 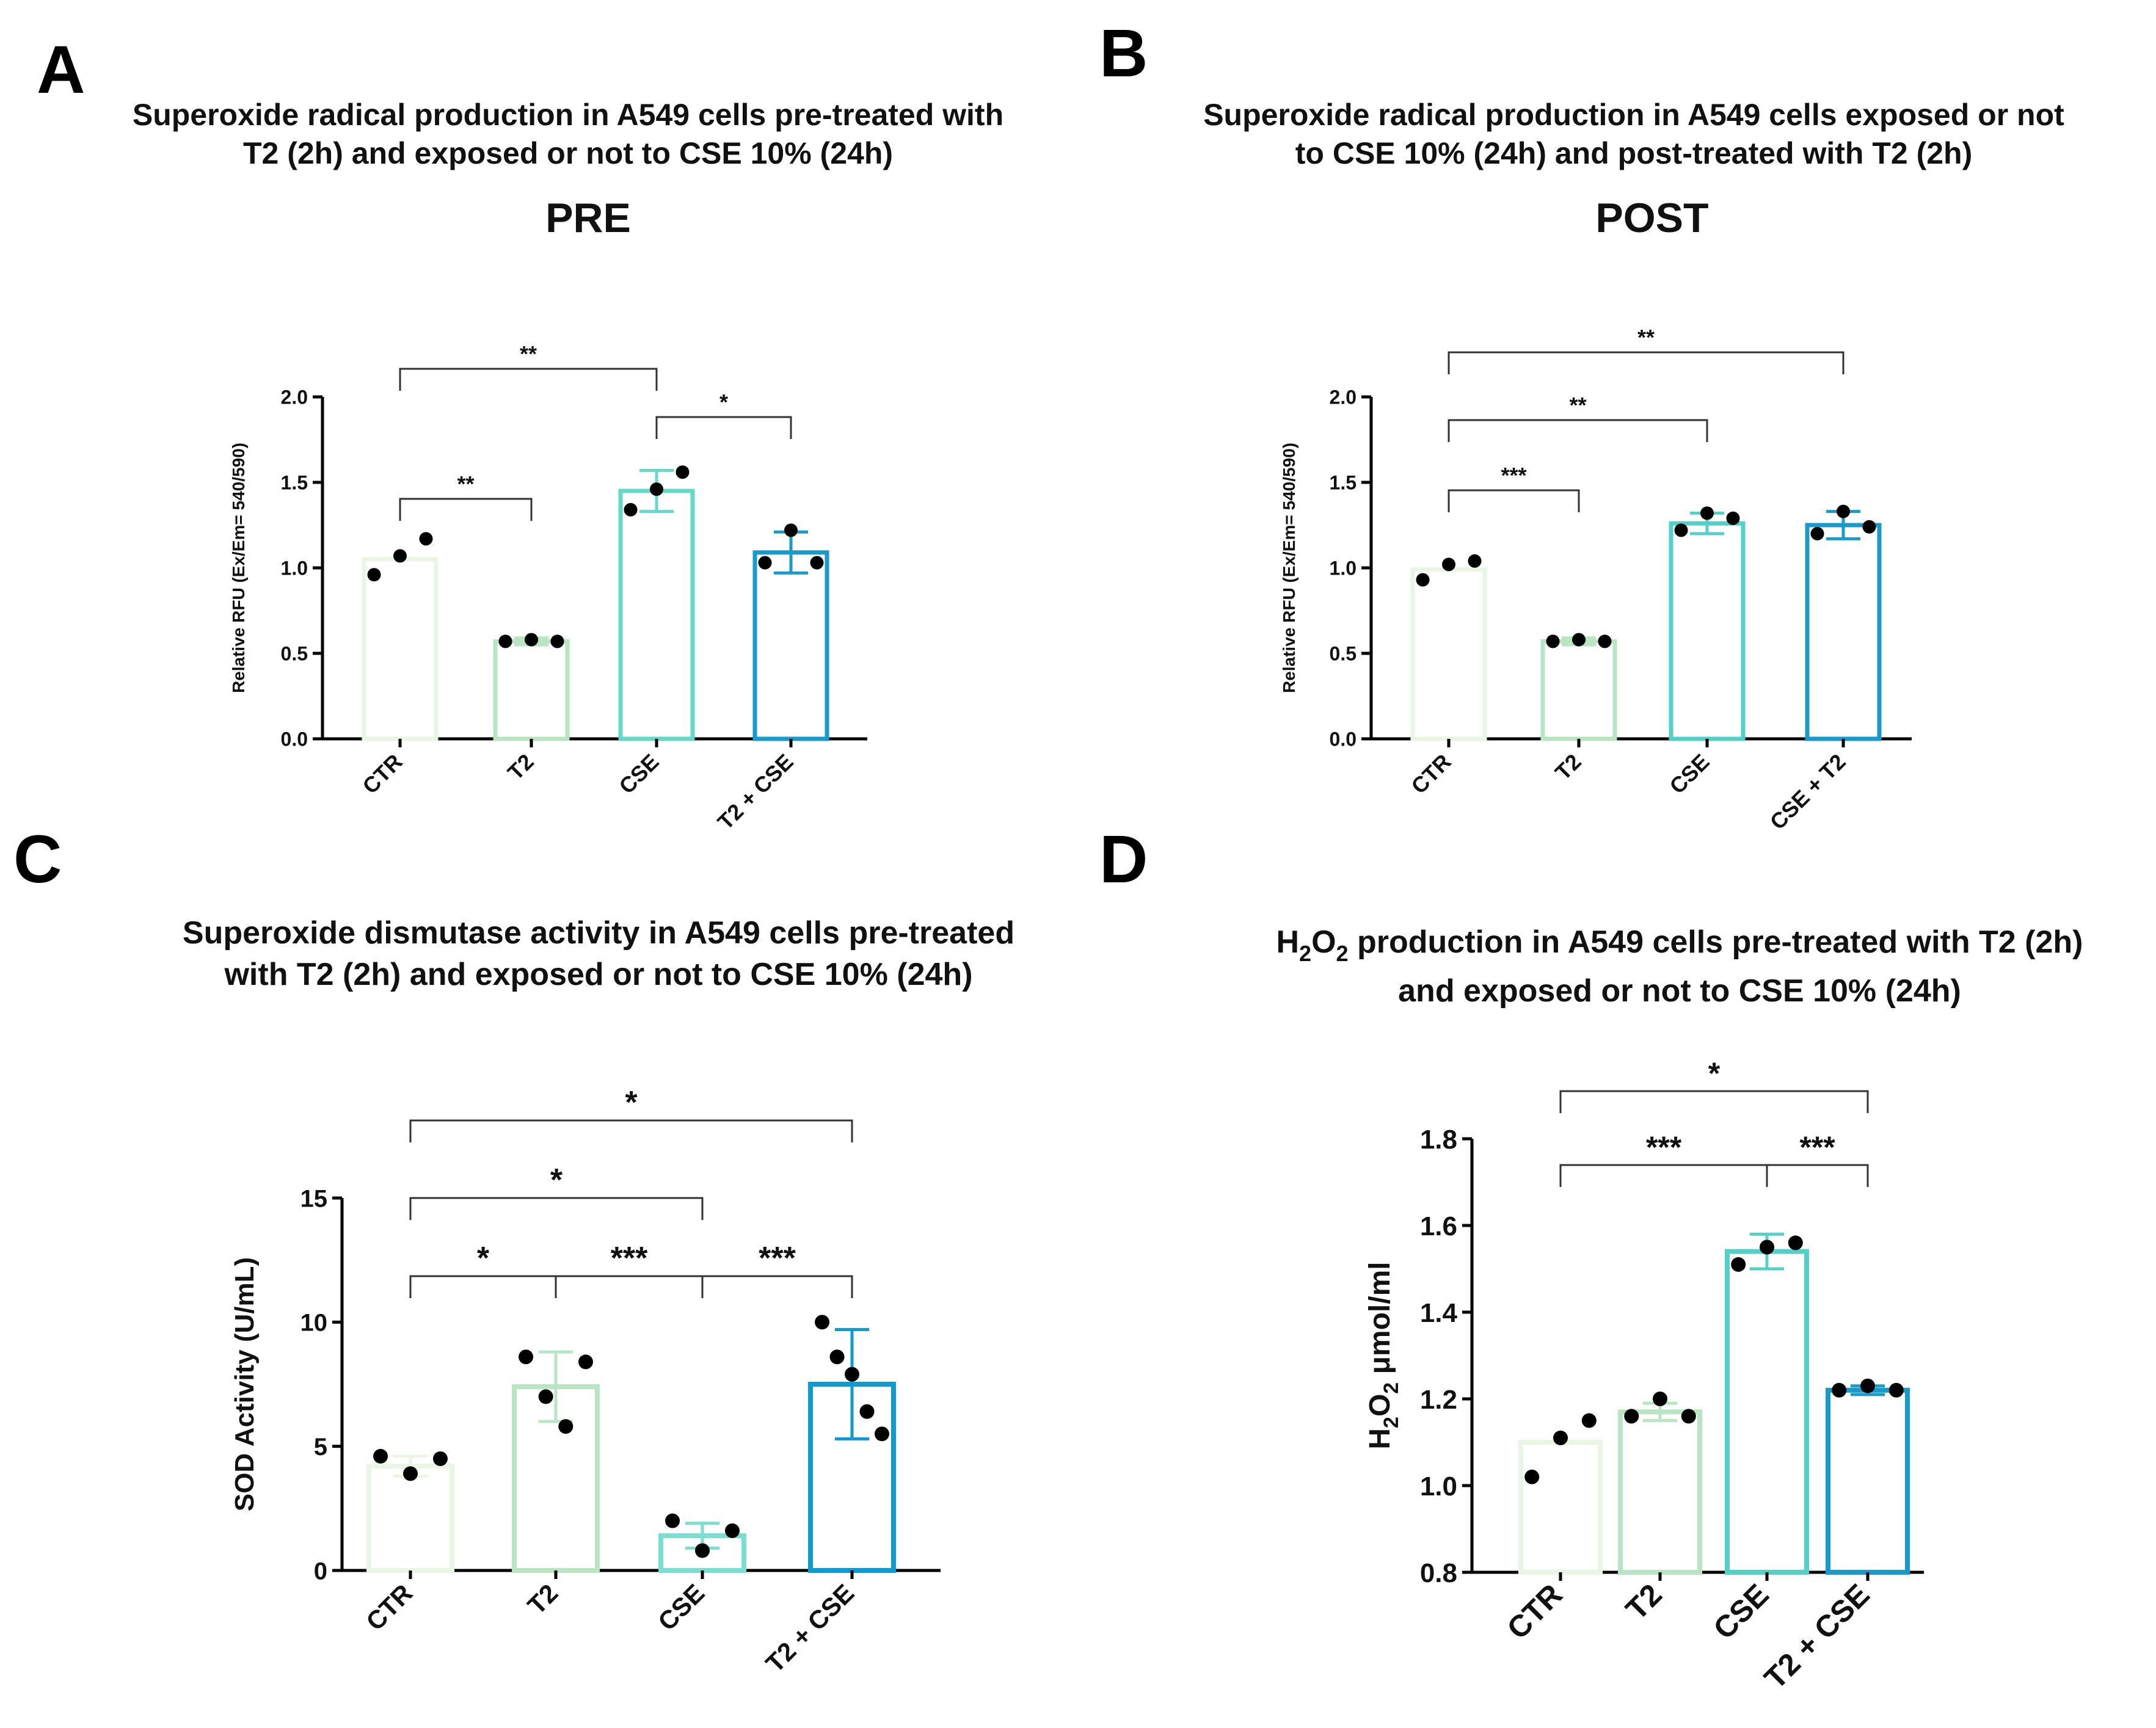 What do you see at coordinates (1843, 632) in the screenshot?
I see `bar-cse-t2` at bounding box center [1843, 632].